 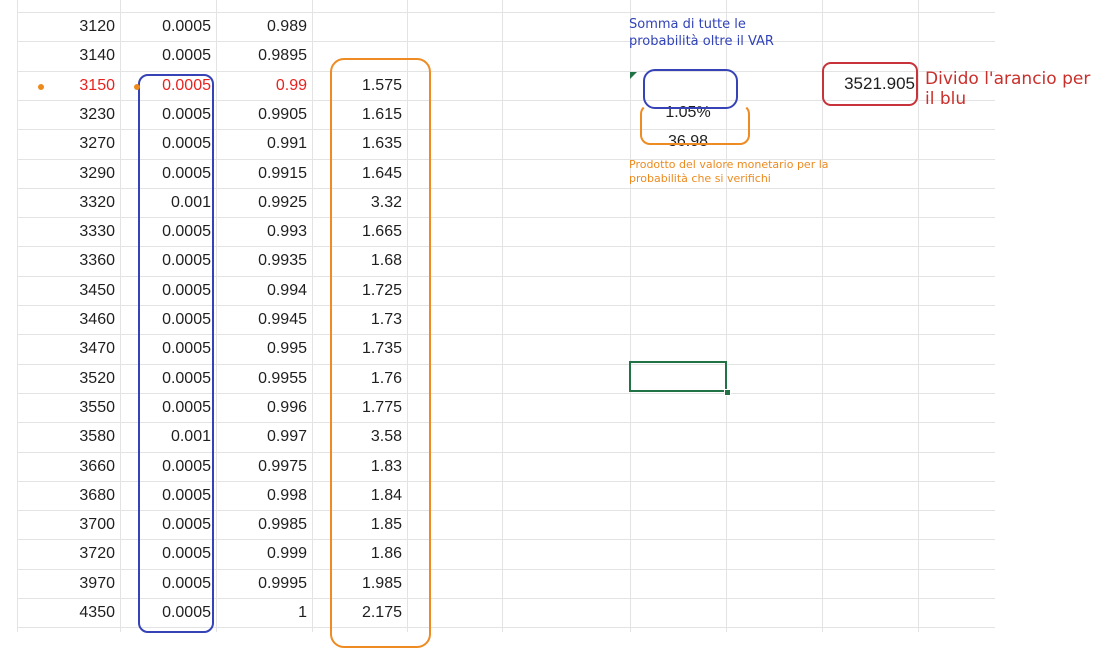 I want to click on table-cell-d, so click(x=359, y=26).